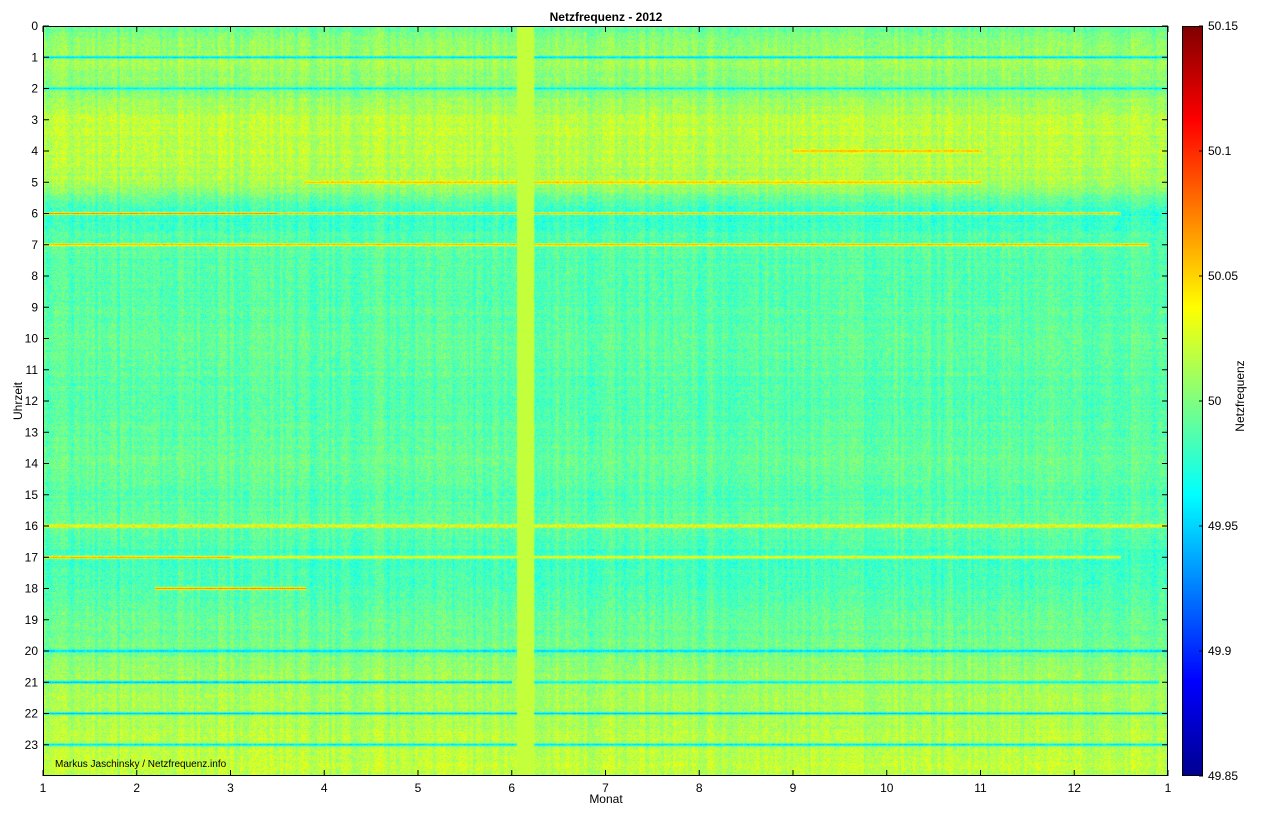 The image size is (1261, 814). I want to click on y-tick-label: 7, so click(34, 245).